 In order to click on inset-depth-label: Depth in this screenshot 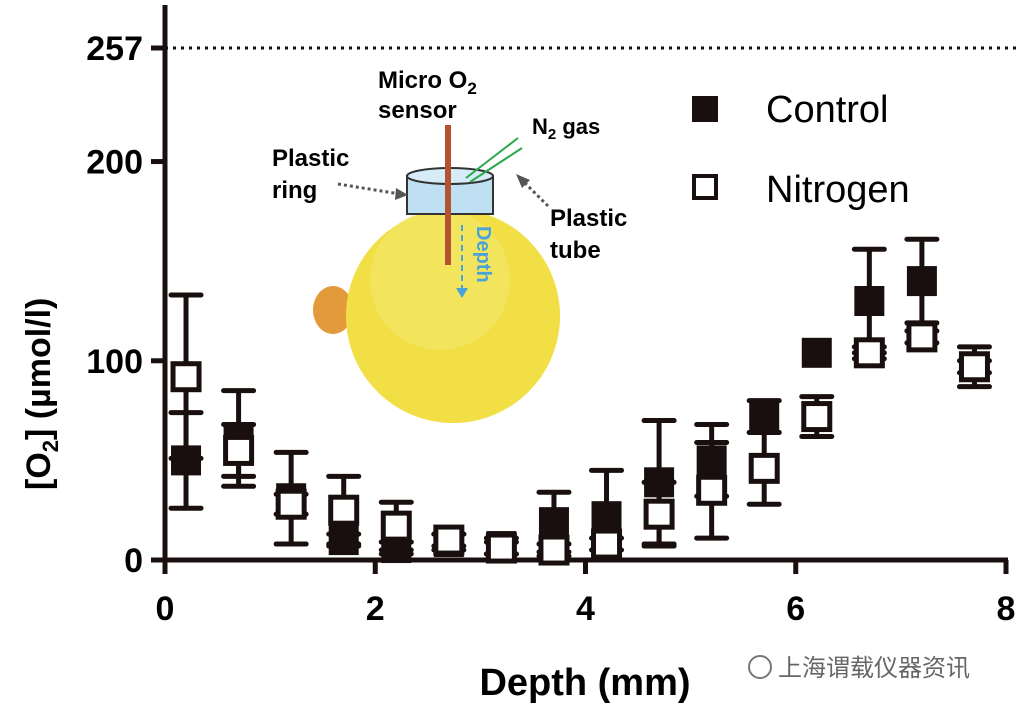, I will do `click(483, 254)`.